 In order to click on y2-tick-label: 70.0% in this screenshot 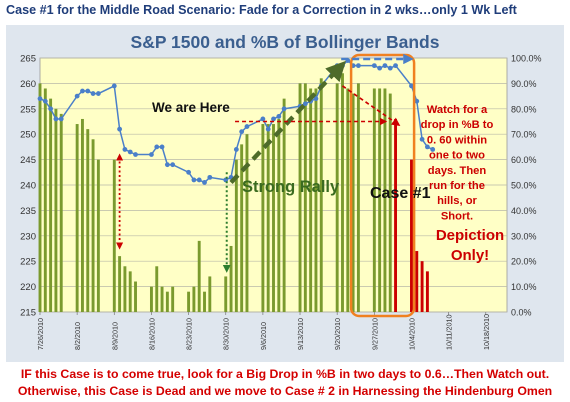, I will do `click(524, 135)`.